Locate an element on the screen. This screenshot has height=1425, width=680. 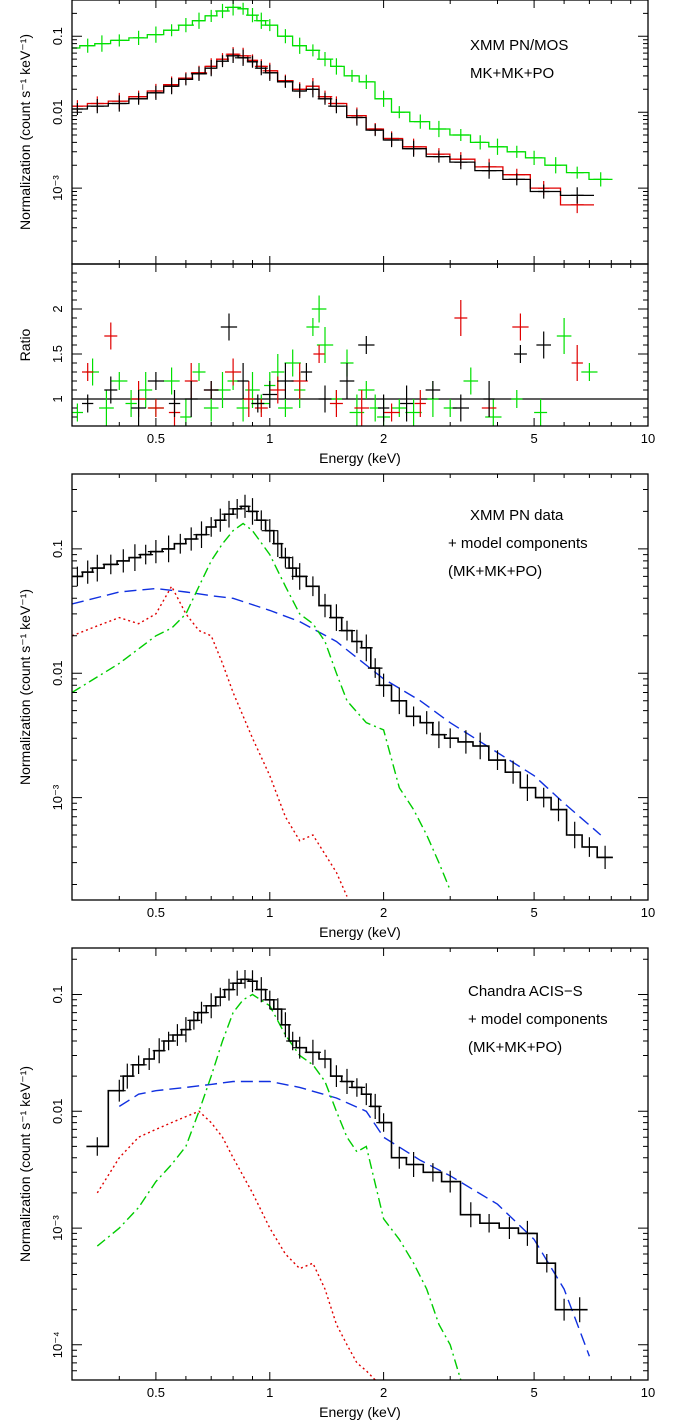
panel-p3-ytick-label: 0.1 is located at coordinates (57, 549).